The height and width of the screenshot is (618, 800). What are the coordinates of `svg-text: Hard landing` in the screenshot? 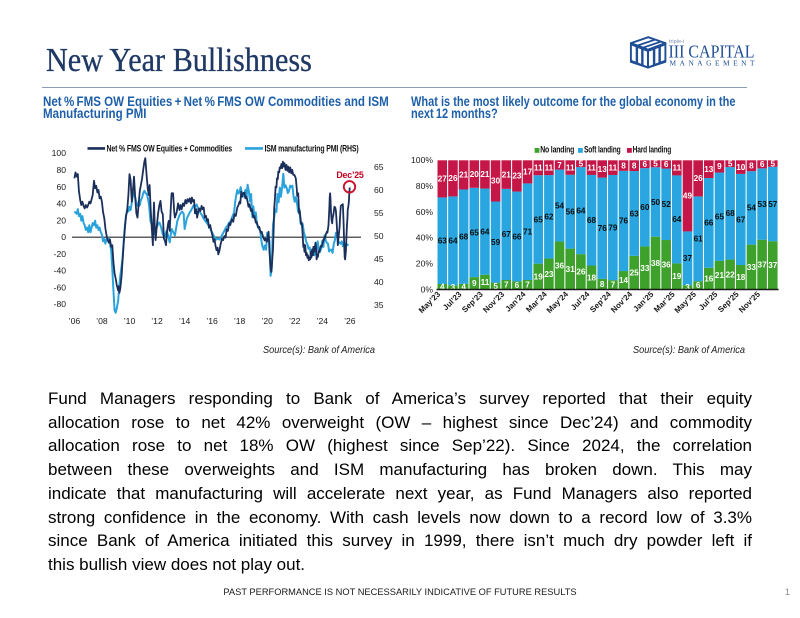 It's located at (652, 150).